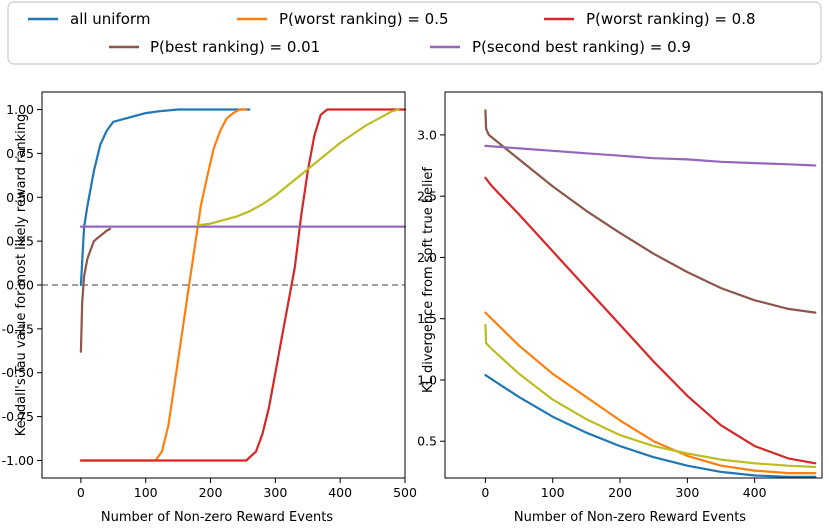 The image size is (829, 529). I want to click on left-x-tick-label: 100, so click(146, 492).